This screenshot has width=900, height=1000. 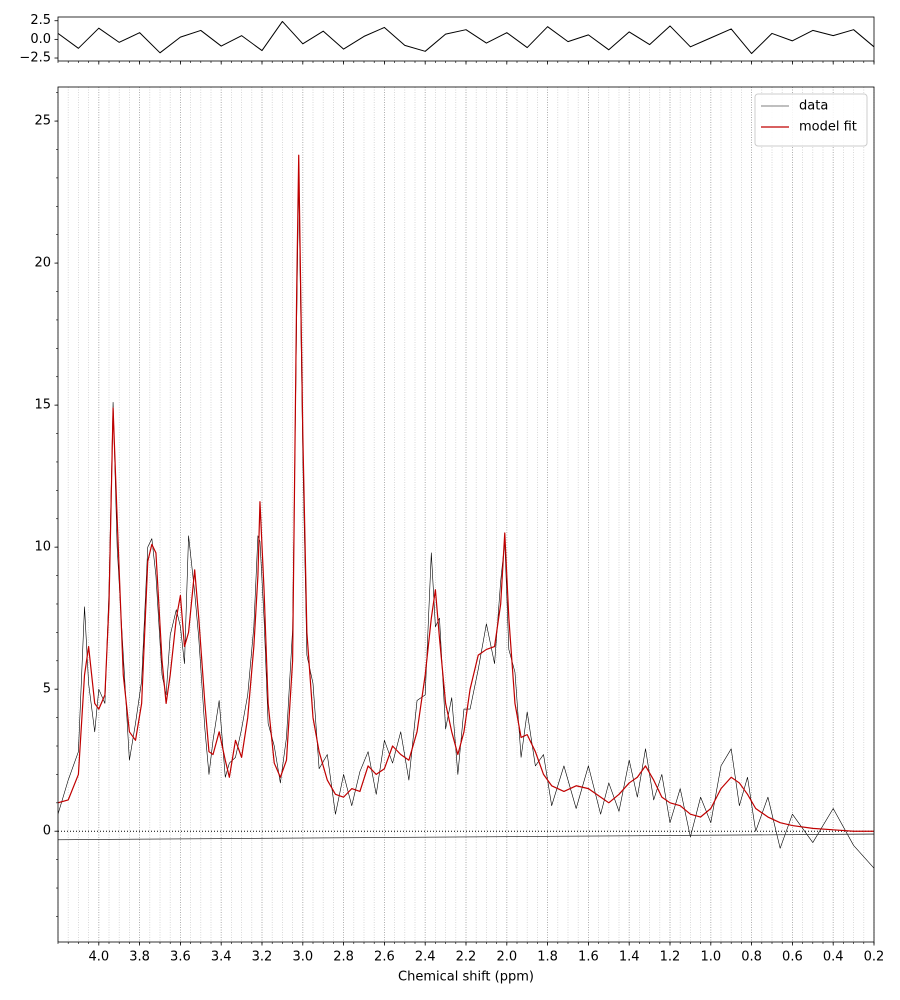 What do you see at coordinates (42, 263) in the screenshot?
I see `y-tick-label: 20` at bounding box center [42, 263].